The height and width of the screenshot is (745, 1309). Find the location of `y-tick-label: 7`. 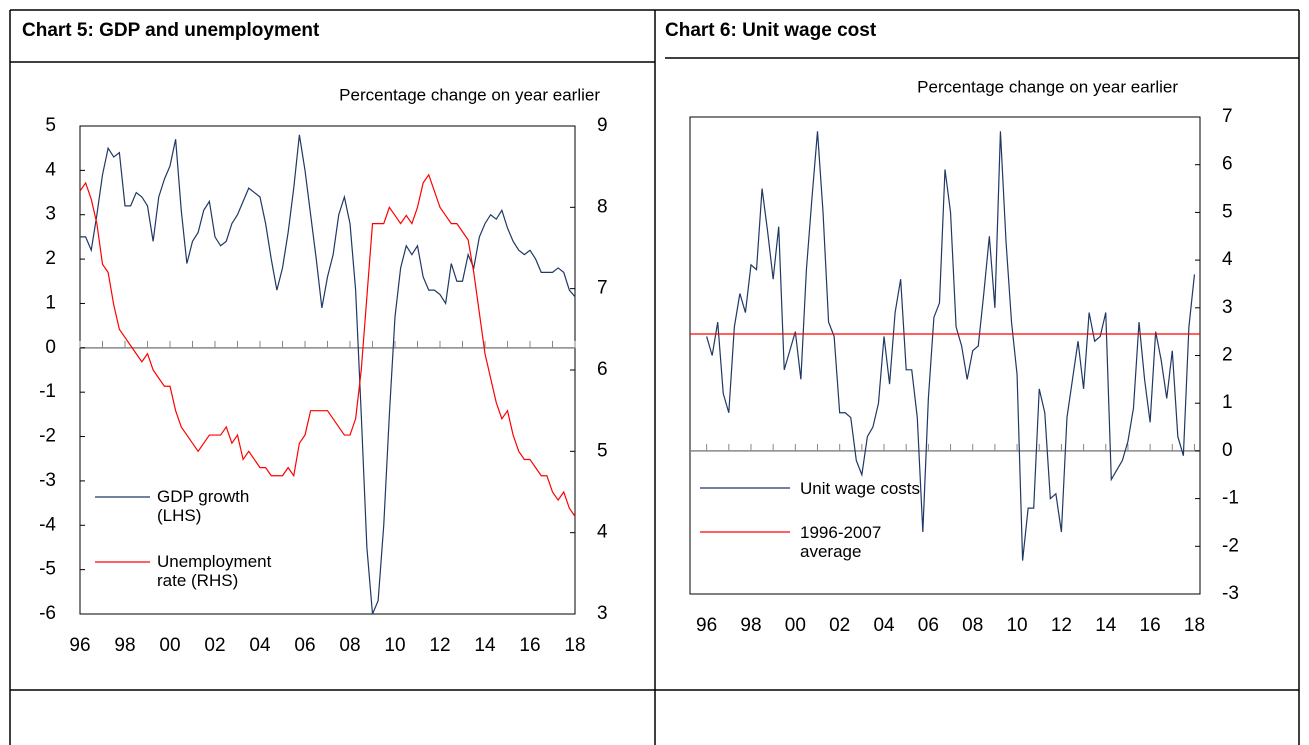

y-tick-label: 7 is located at coordinates (1227, 116).